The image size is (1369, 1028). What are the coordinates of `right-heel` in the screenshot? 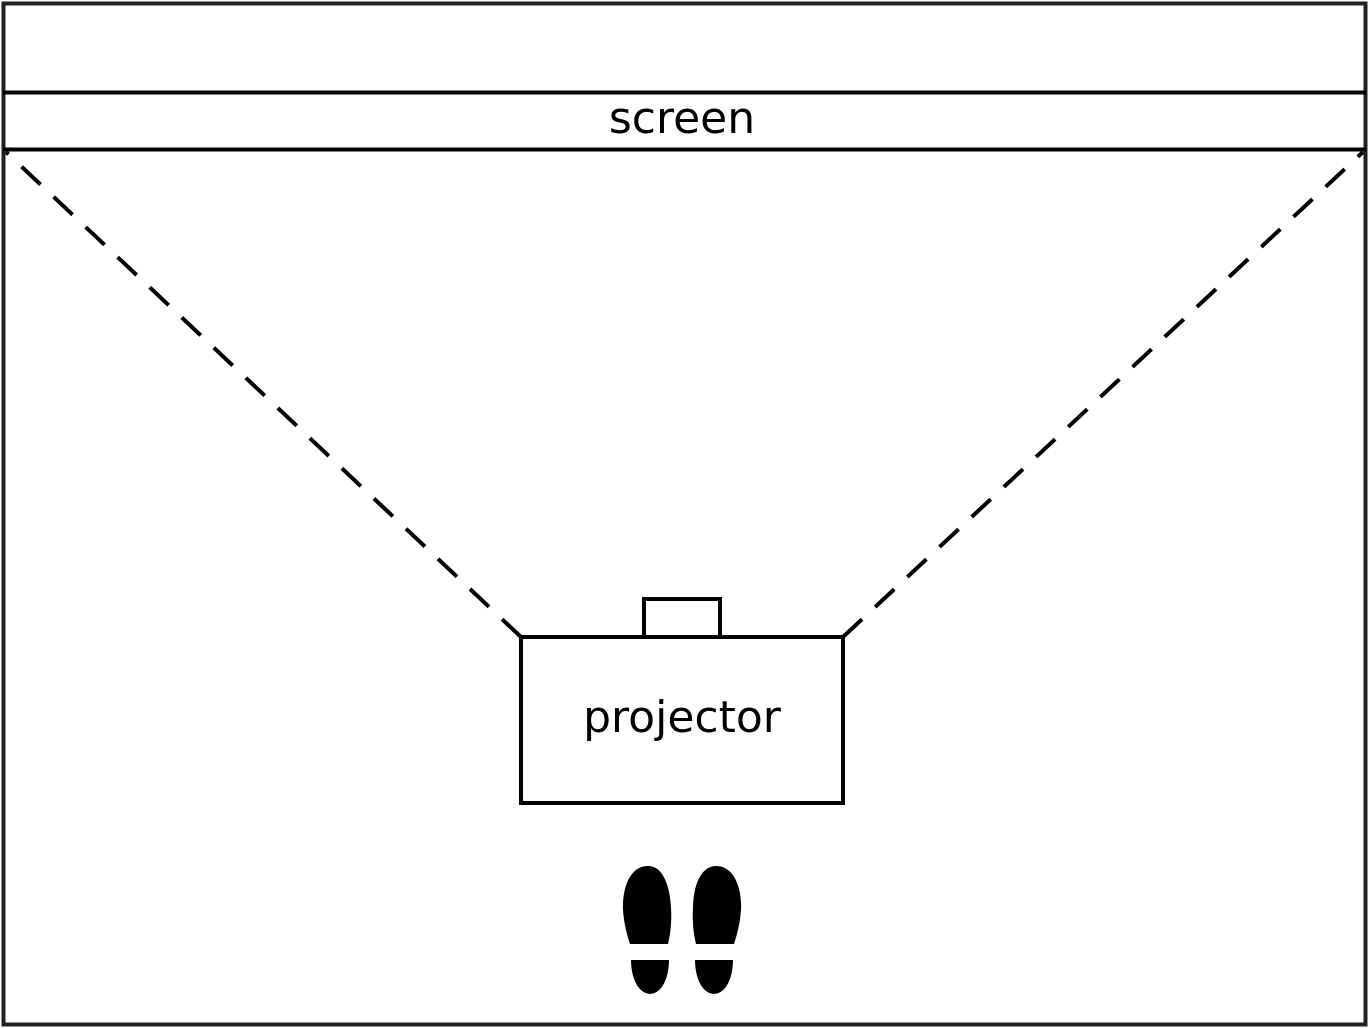 It's located at (714, 977).